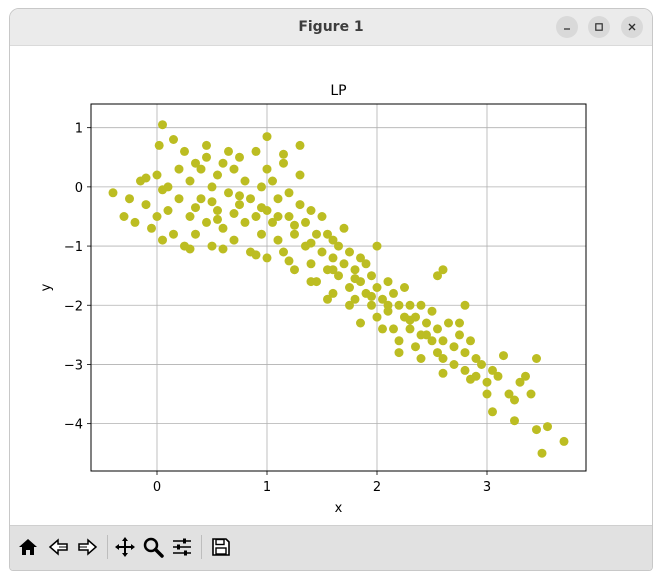  What do you see at coordinates (125, 547) in the screenshot?
I see `pan-button` at bounding box center [125, 547].